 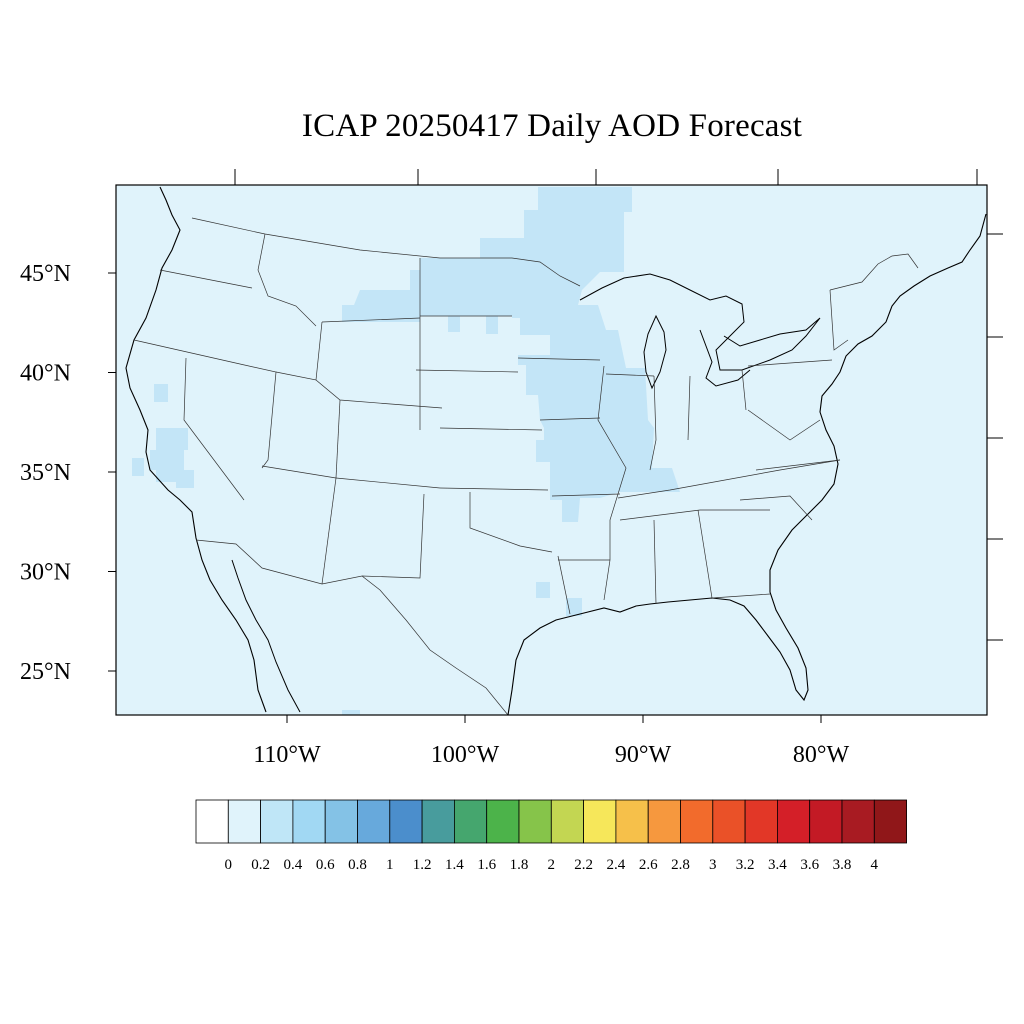 I want to click on border-ky-tn, so click(x=729, y=479).